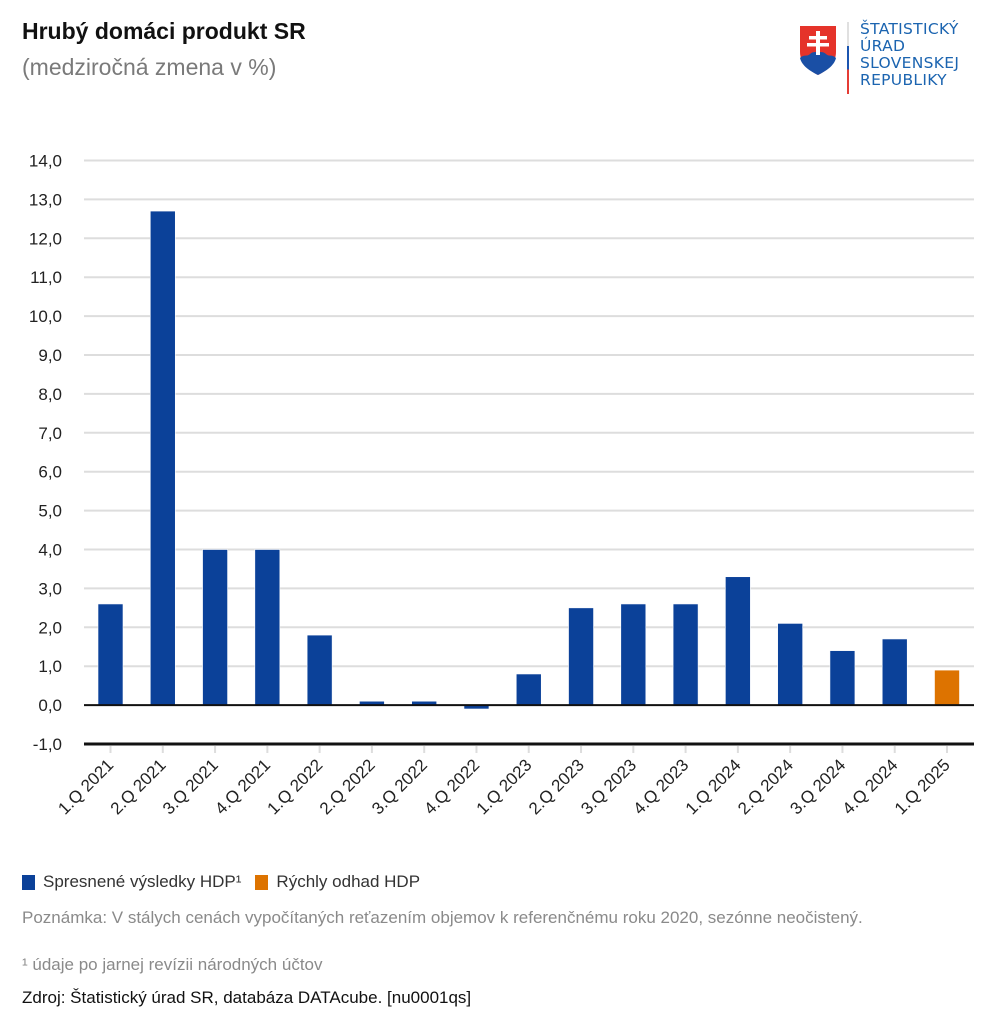 Image resolution: width=996 pixels, height=1024 pixels. What do you see at coordinates (399, 786) in the screenshot?
I see `x-tick-label: 3.Q 2022` at bounding box center [399, 786].